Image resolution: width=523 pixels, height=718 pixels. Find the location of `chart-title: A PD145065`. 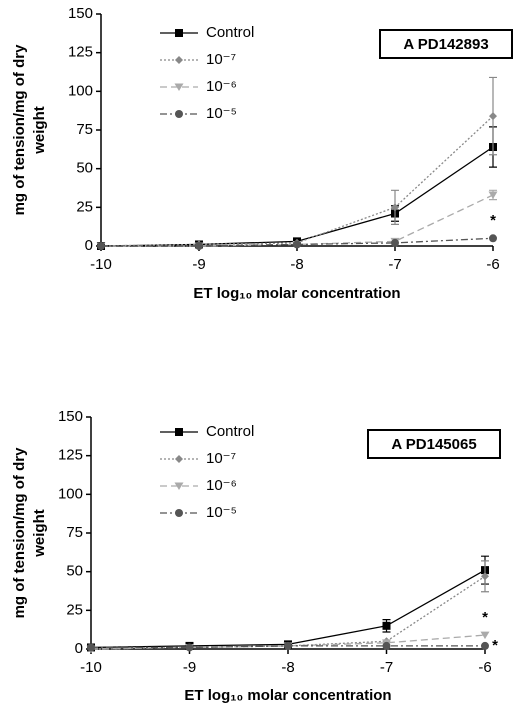

chart-title: A PD145065 is located at coordinates (433, 444).